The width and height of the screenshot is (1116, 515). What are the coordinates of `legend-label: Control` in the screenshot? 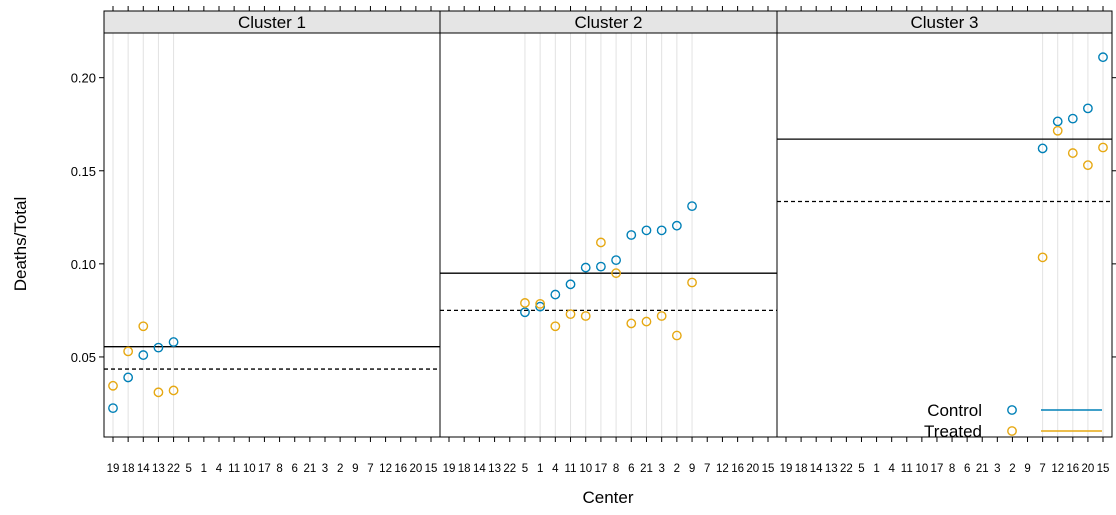 It's located at (954, 410).